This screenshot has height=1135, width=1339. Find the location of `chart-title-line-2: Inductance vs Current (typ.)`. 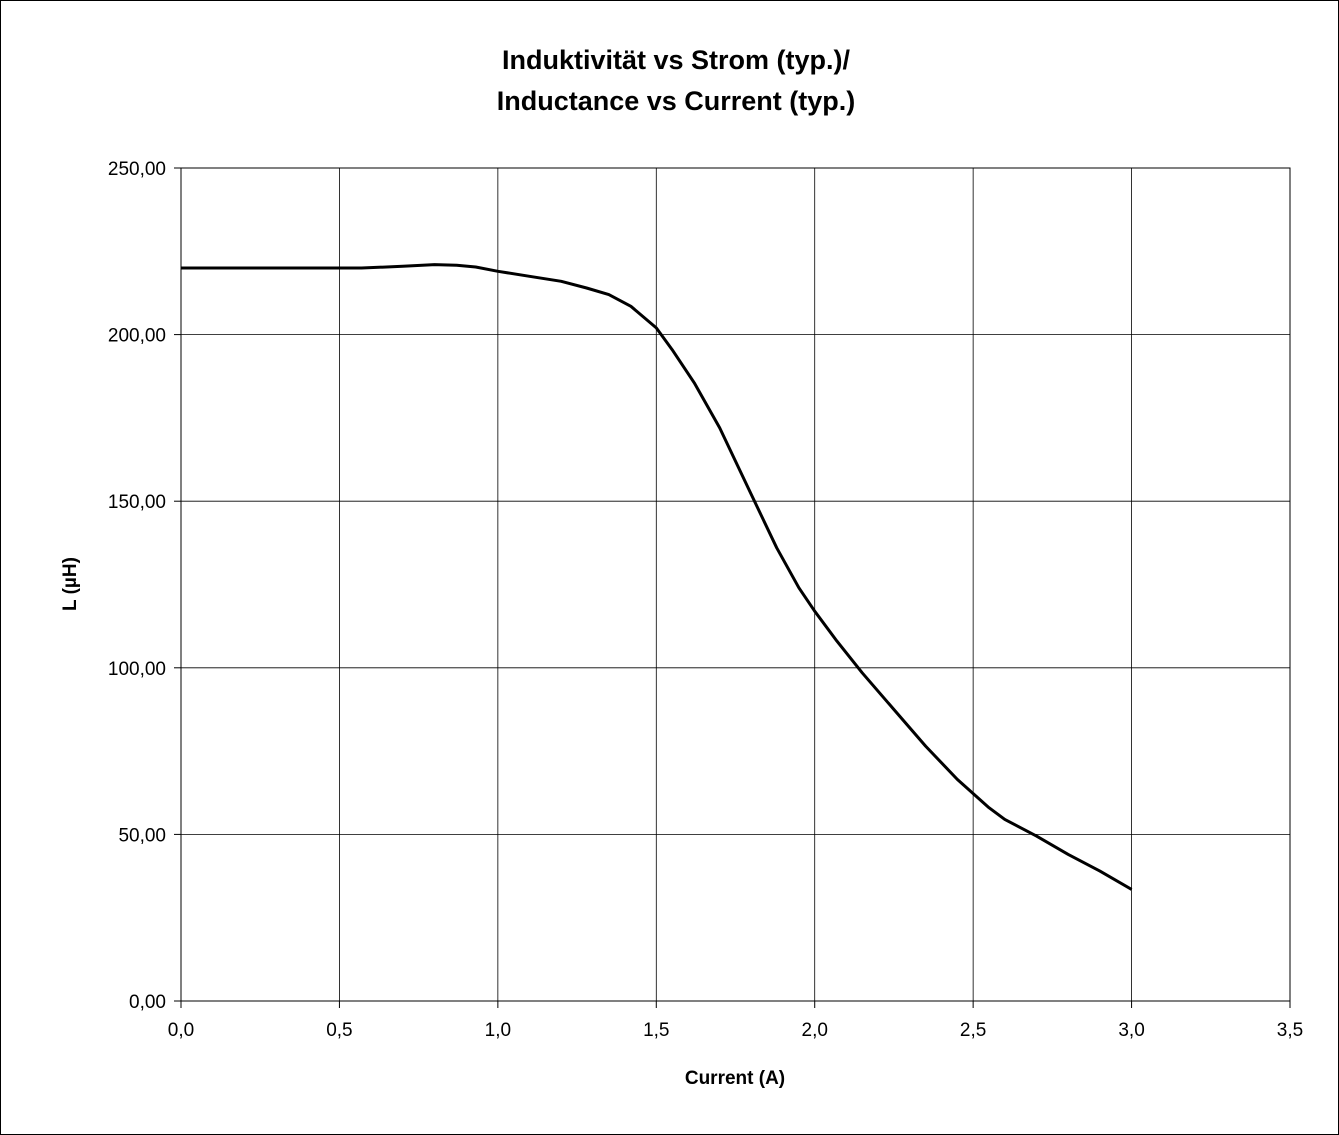

chart-title-line-2: Inductance vs Current (typ.) is located at coordinates (676, 101).